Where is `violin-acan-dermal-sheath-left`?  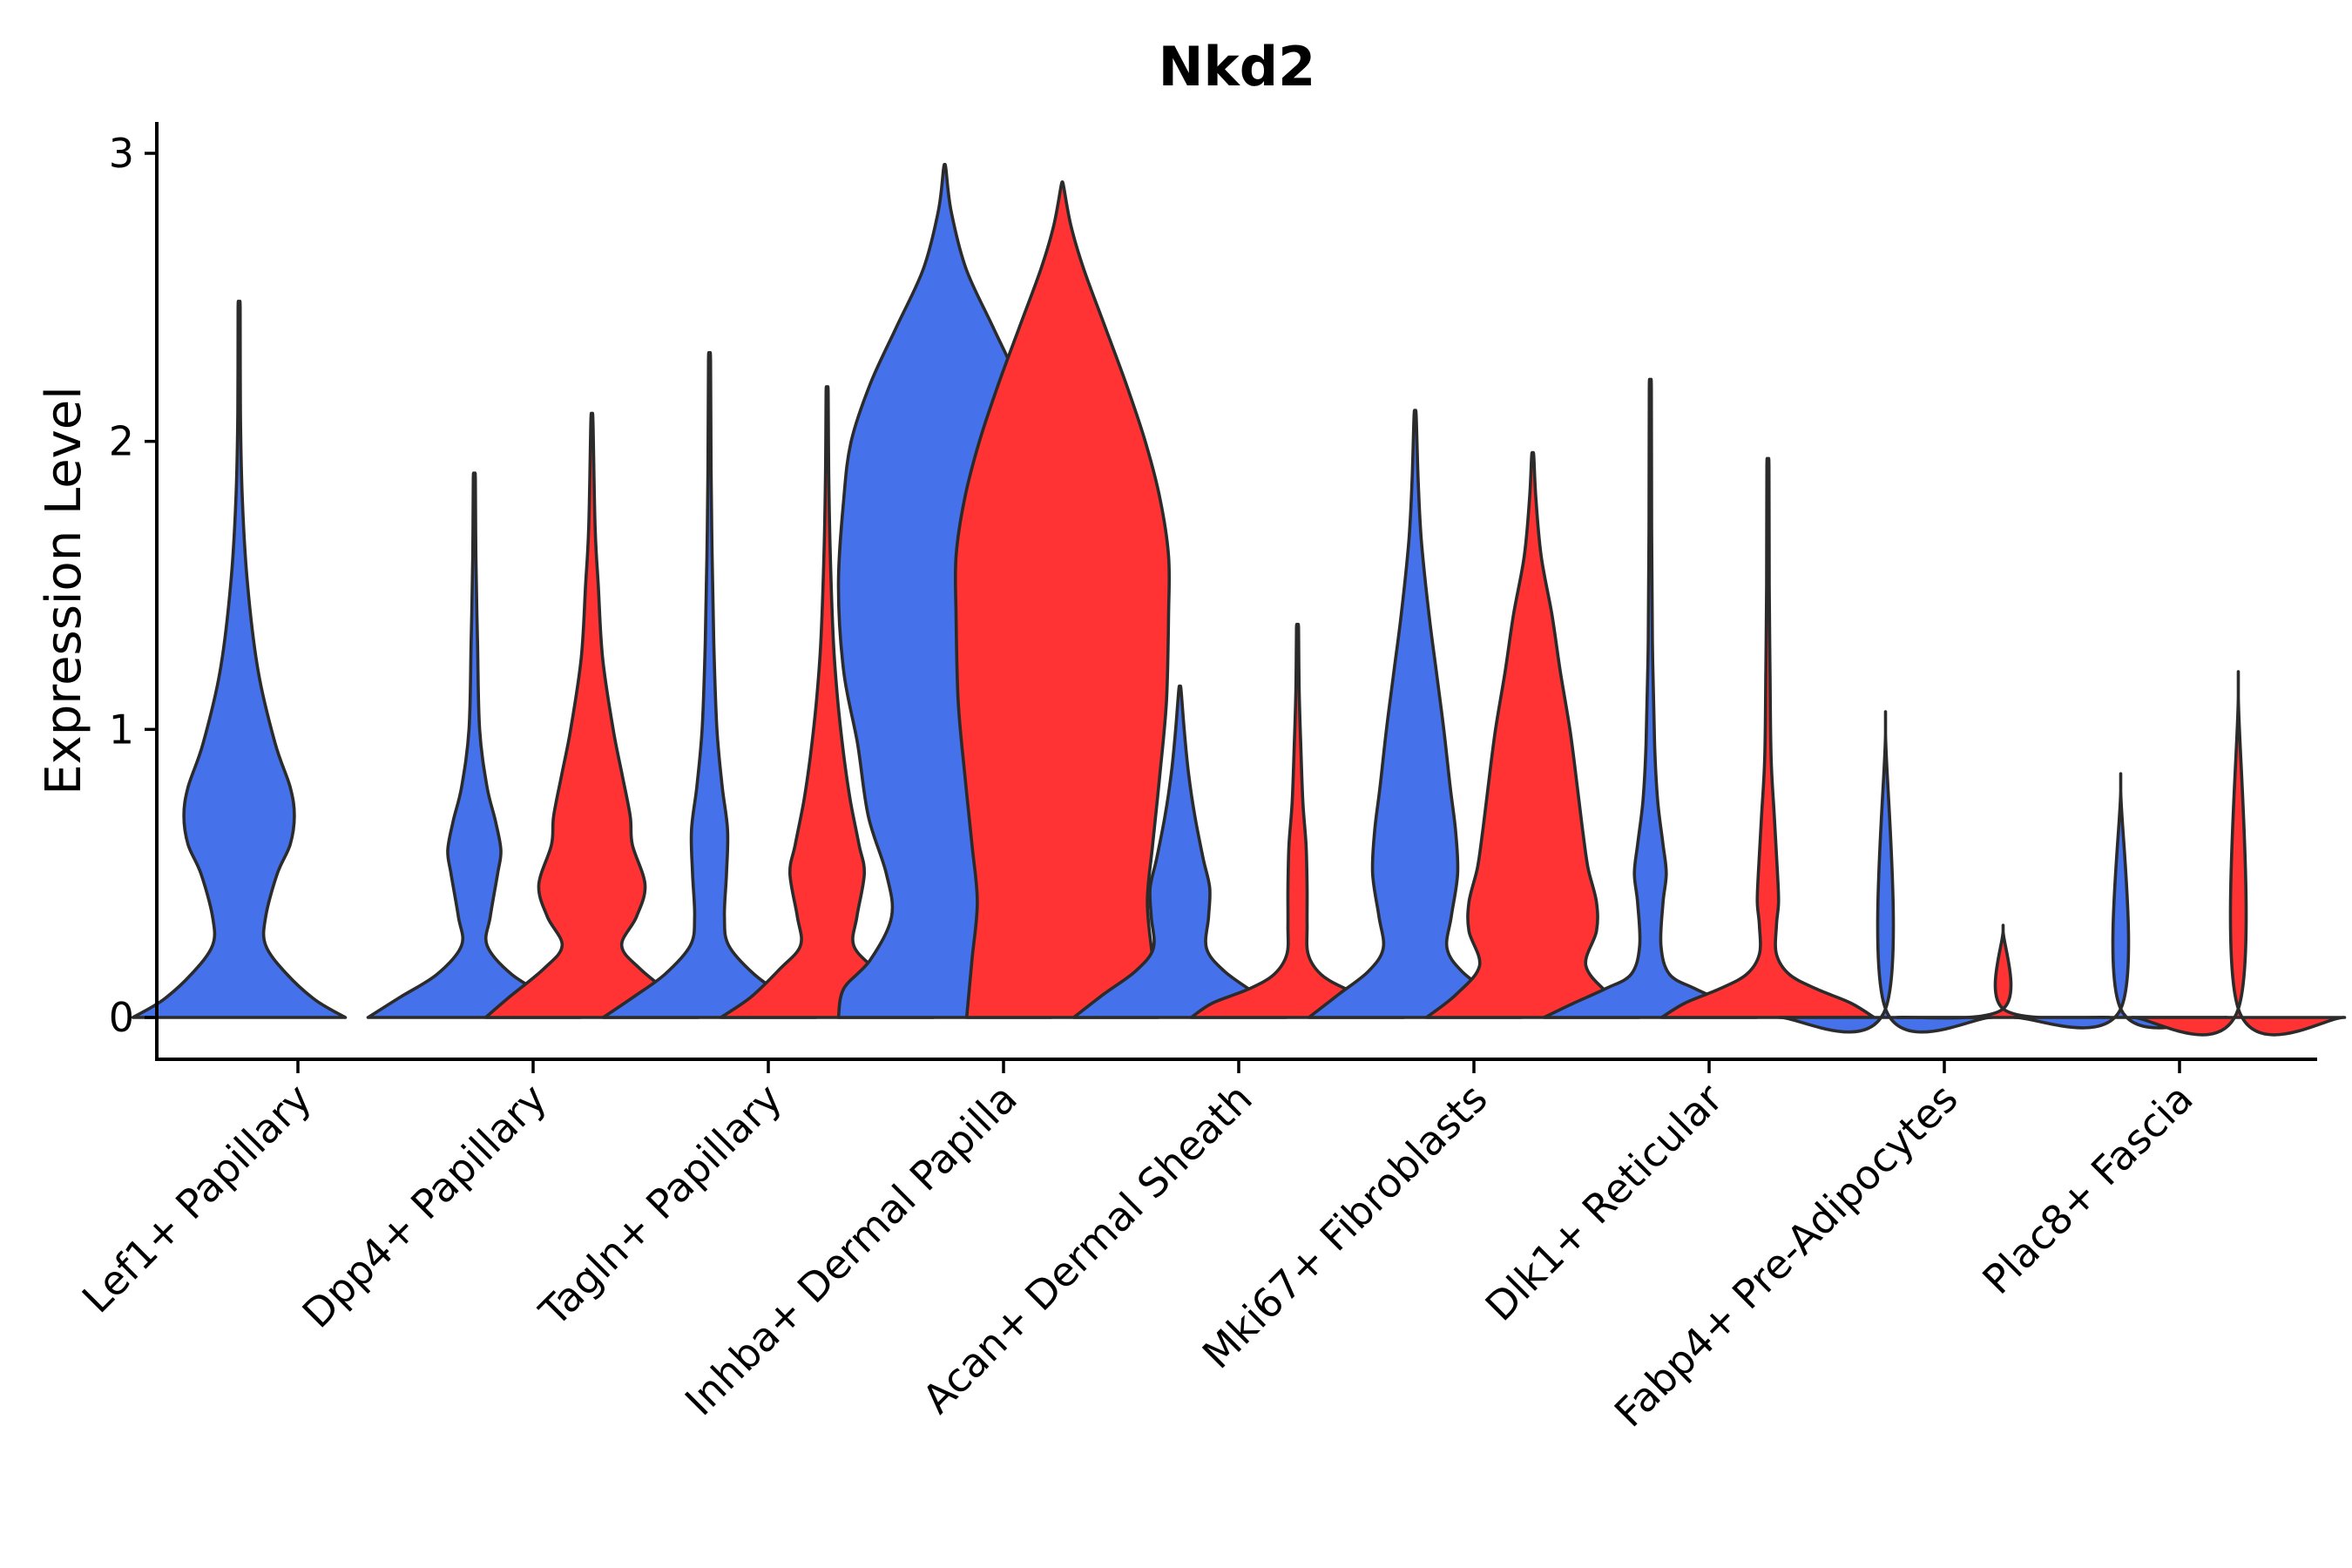 violin-acan-dermal-sheath-left is located at coordinates (1179, 851).